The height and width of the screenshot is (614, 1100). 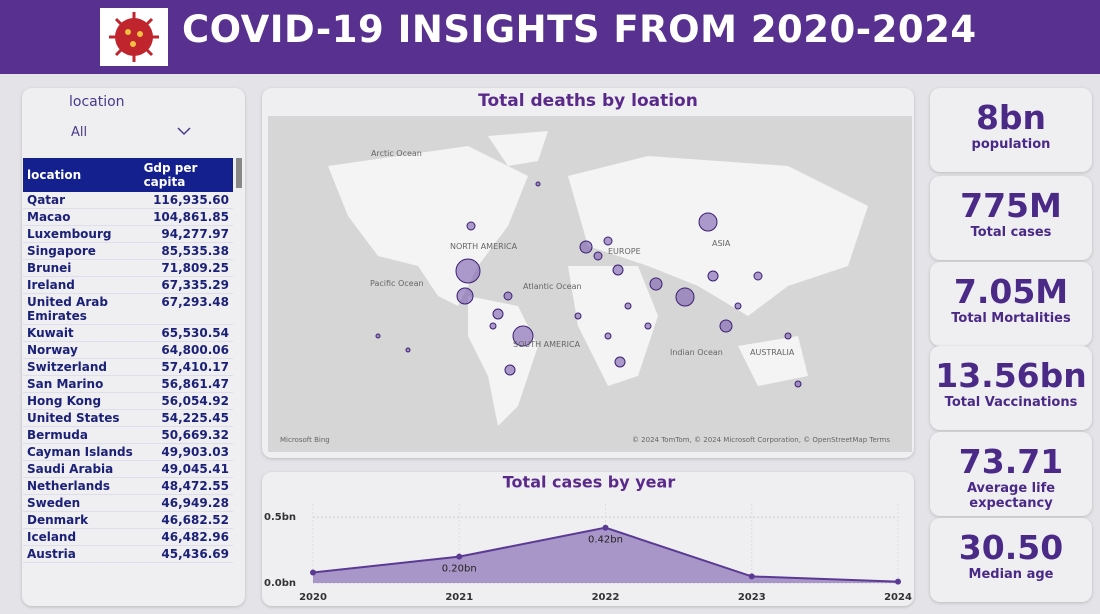 I want to click on location-cell: Luxembourg, so click(x=81, y=234).